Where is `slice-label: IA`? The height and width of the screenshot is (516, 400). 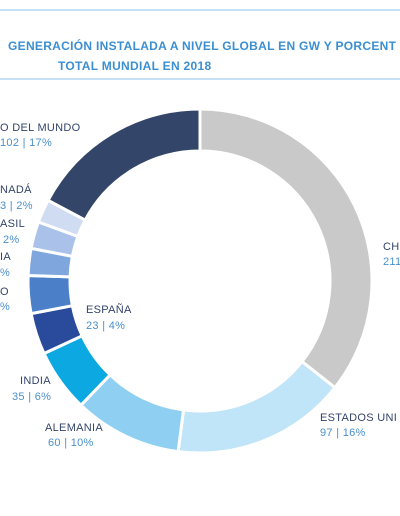
slice-label: IA is located at coordinates (5, 257).